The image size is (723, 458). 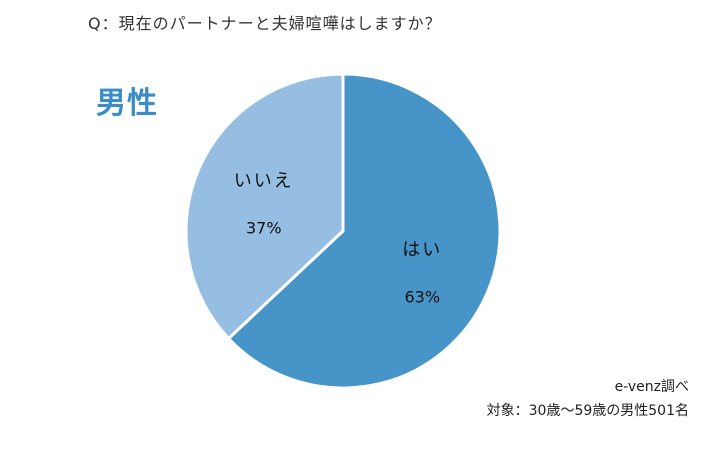 I want to click on slice-value-yes: 63%, so click(x=422, y=296).